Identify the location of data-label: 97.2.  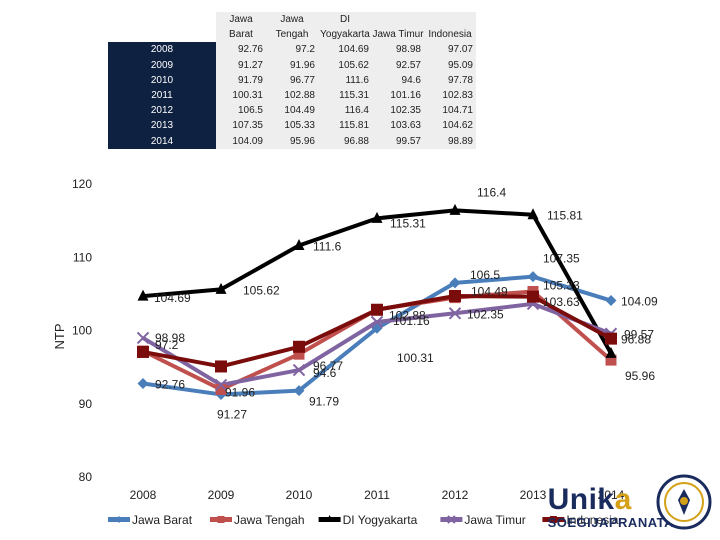
(167, 345).